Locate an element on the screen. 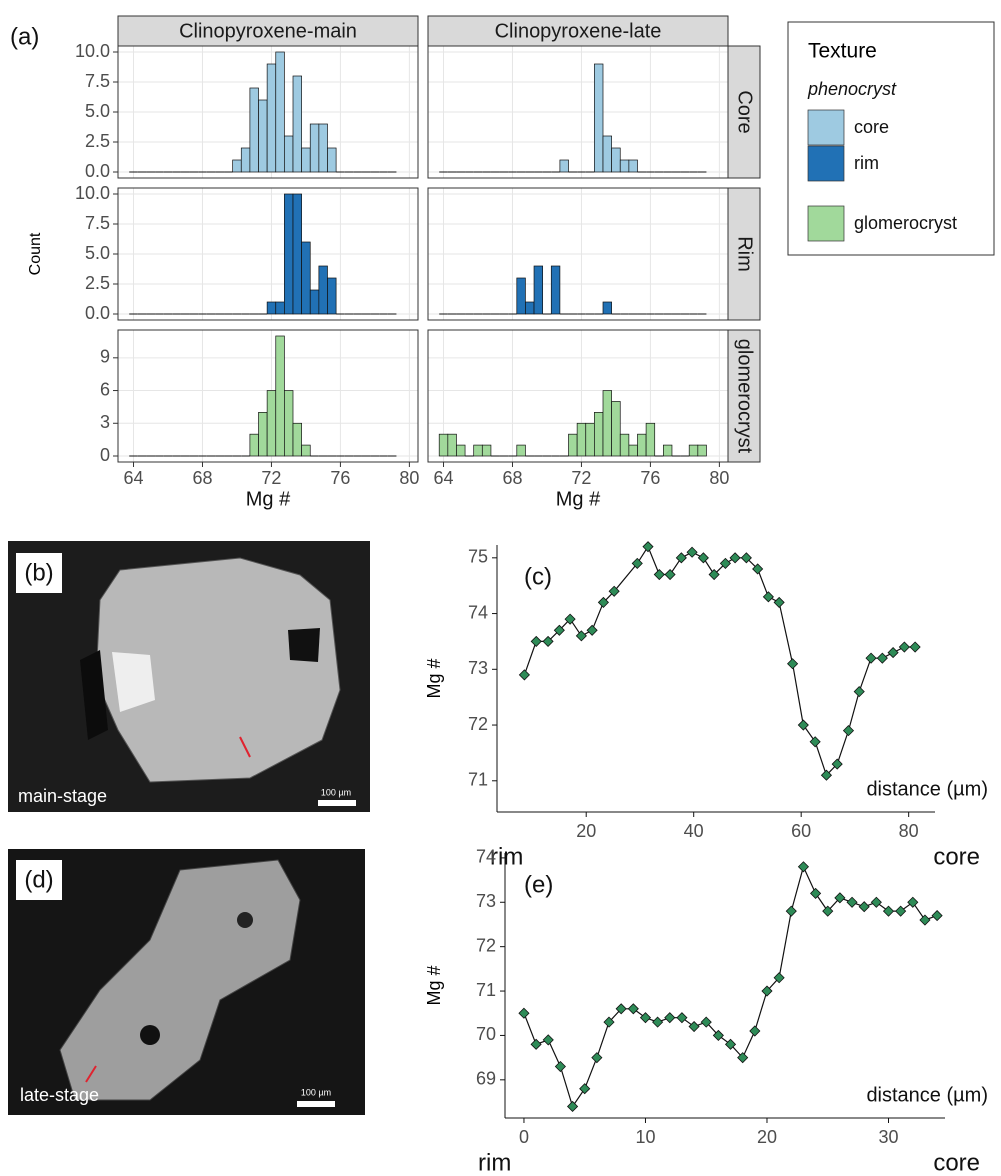 The width and height of the screenshot is (1001, 1176). strip-label: Clinopyroxene-main is located at coordinates (268, 31).